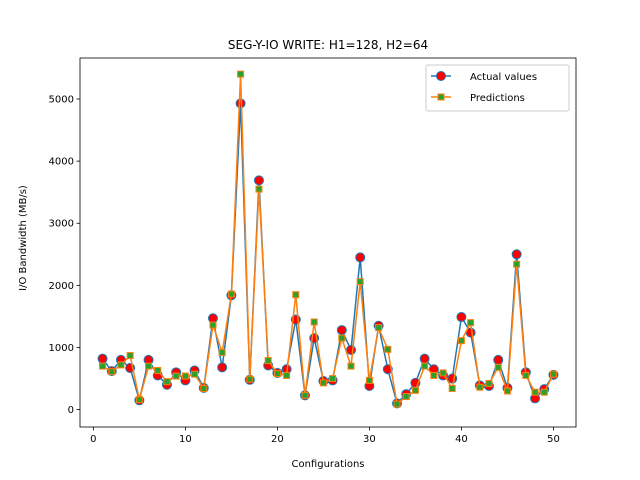  Describe the element at coordinates (277, 439) in the screenshot. I see `x-tick-label: 20` at that location.